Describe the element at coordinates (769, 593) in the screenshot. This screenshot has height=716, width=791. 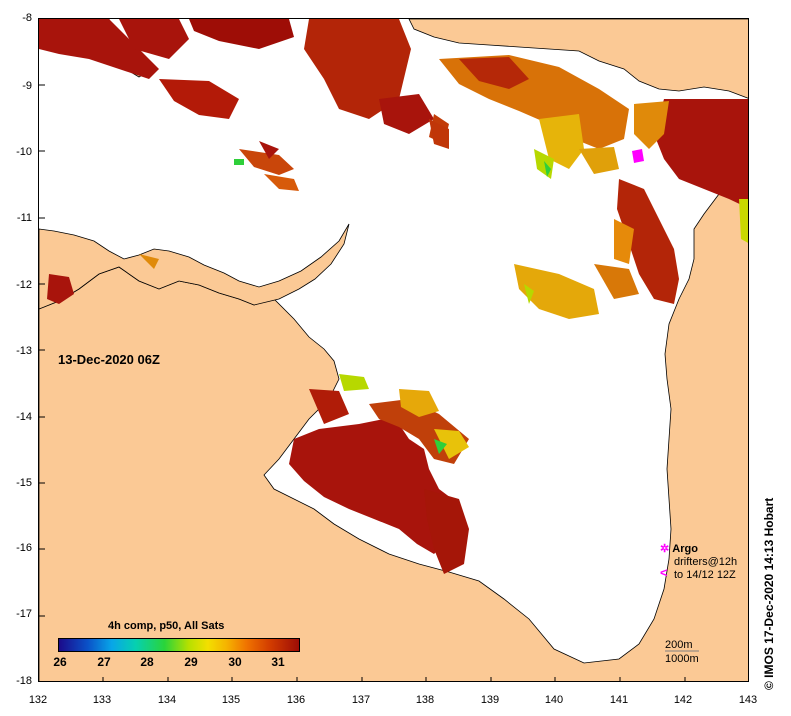
I see `credit-text: © IMOS 17-Dec-2020 14:13 Hobart` at that location.